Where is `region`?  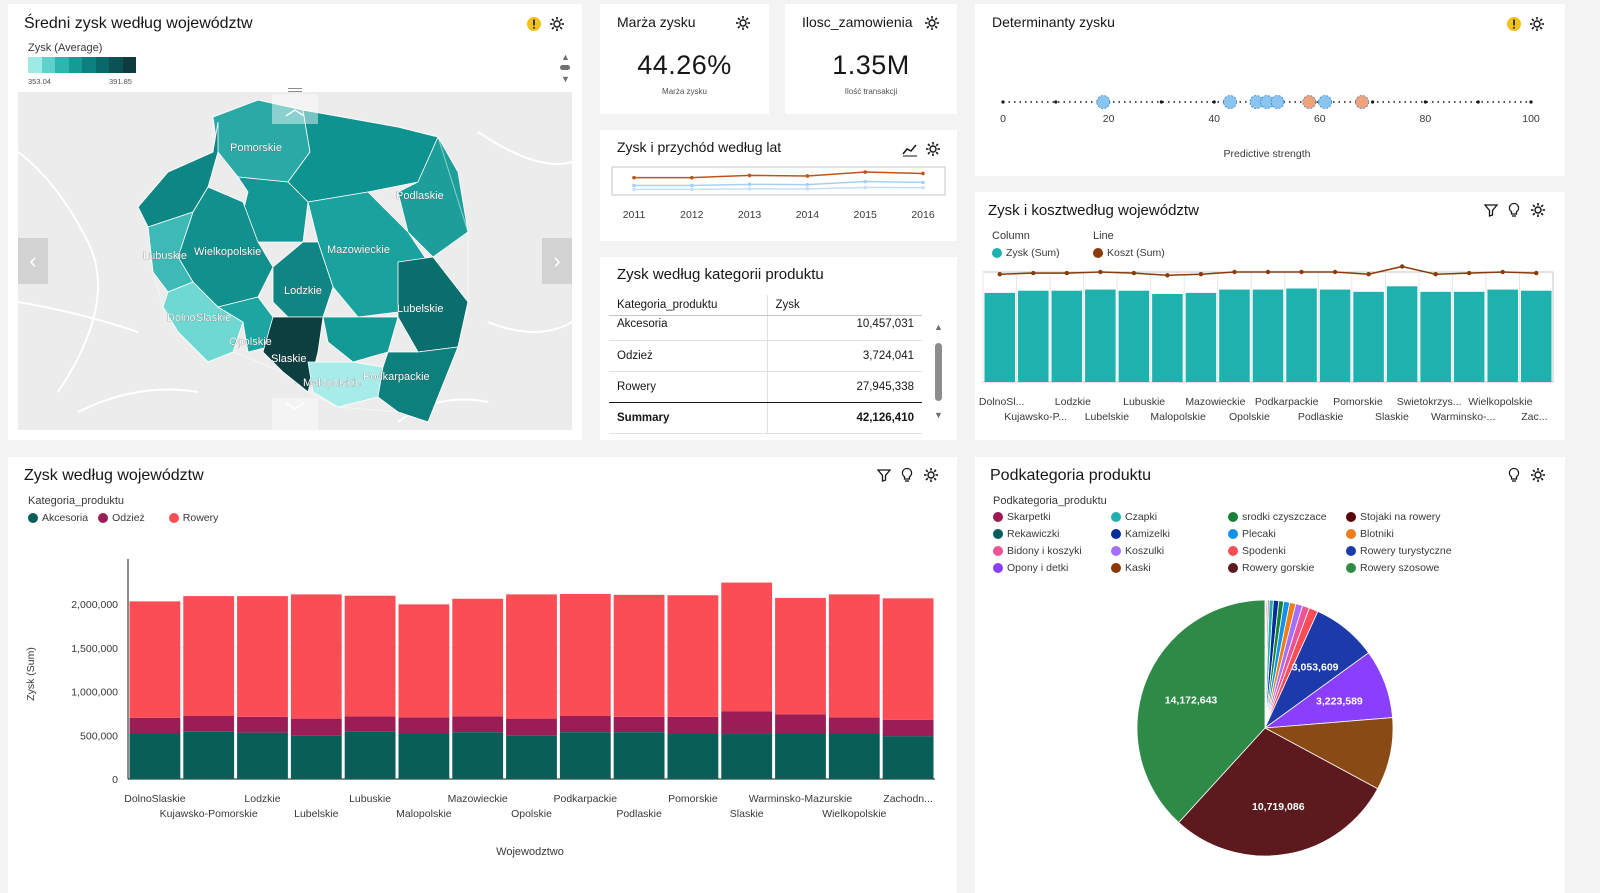
region is located at coordinates (273, 209).